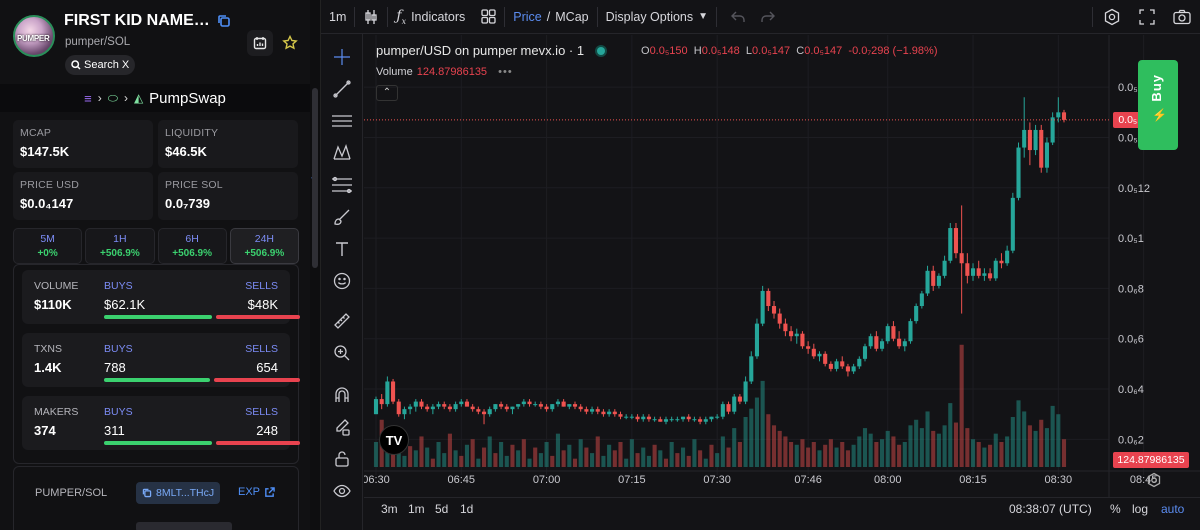 The height and width of the screenshot is (530, 1200). What do you see at coordinates (120, 246) in the screenshot?
I see `tab-1h: 1H +506.9%` at bounding box center [120, 246].